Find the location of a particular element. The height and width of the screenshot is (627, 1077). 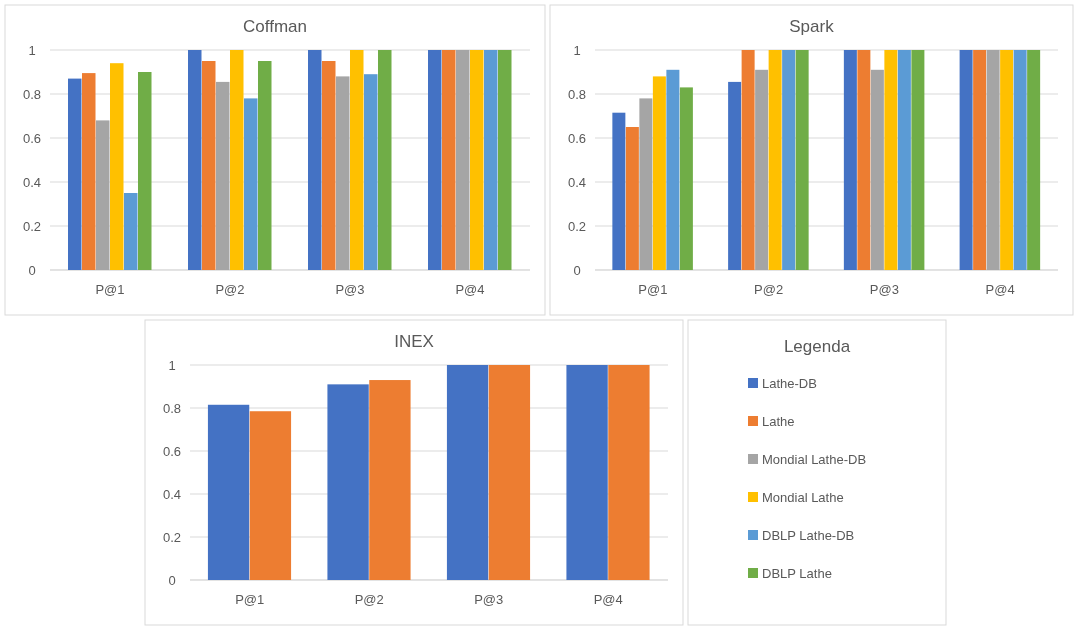

legend-label: Lathe is located at coordinates (778, 421).